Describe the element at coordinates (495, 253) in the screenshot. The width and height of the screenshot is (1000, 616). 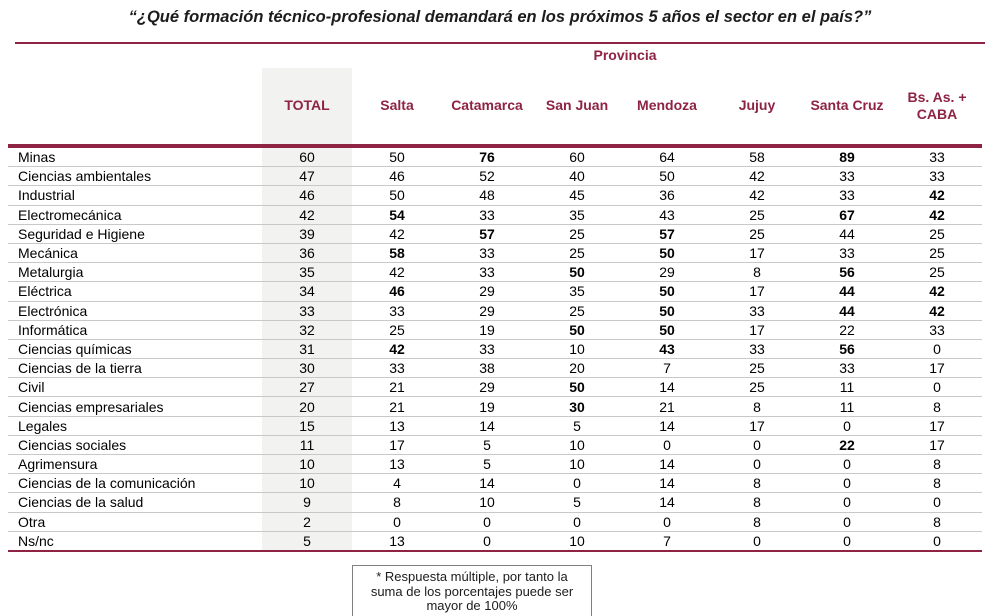
I see `table-row: Mecánica 36 58 33 25 50 17 33 25` at that location.